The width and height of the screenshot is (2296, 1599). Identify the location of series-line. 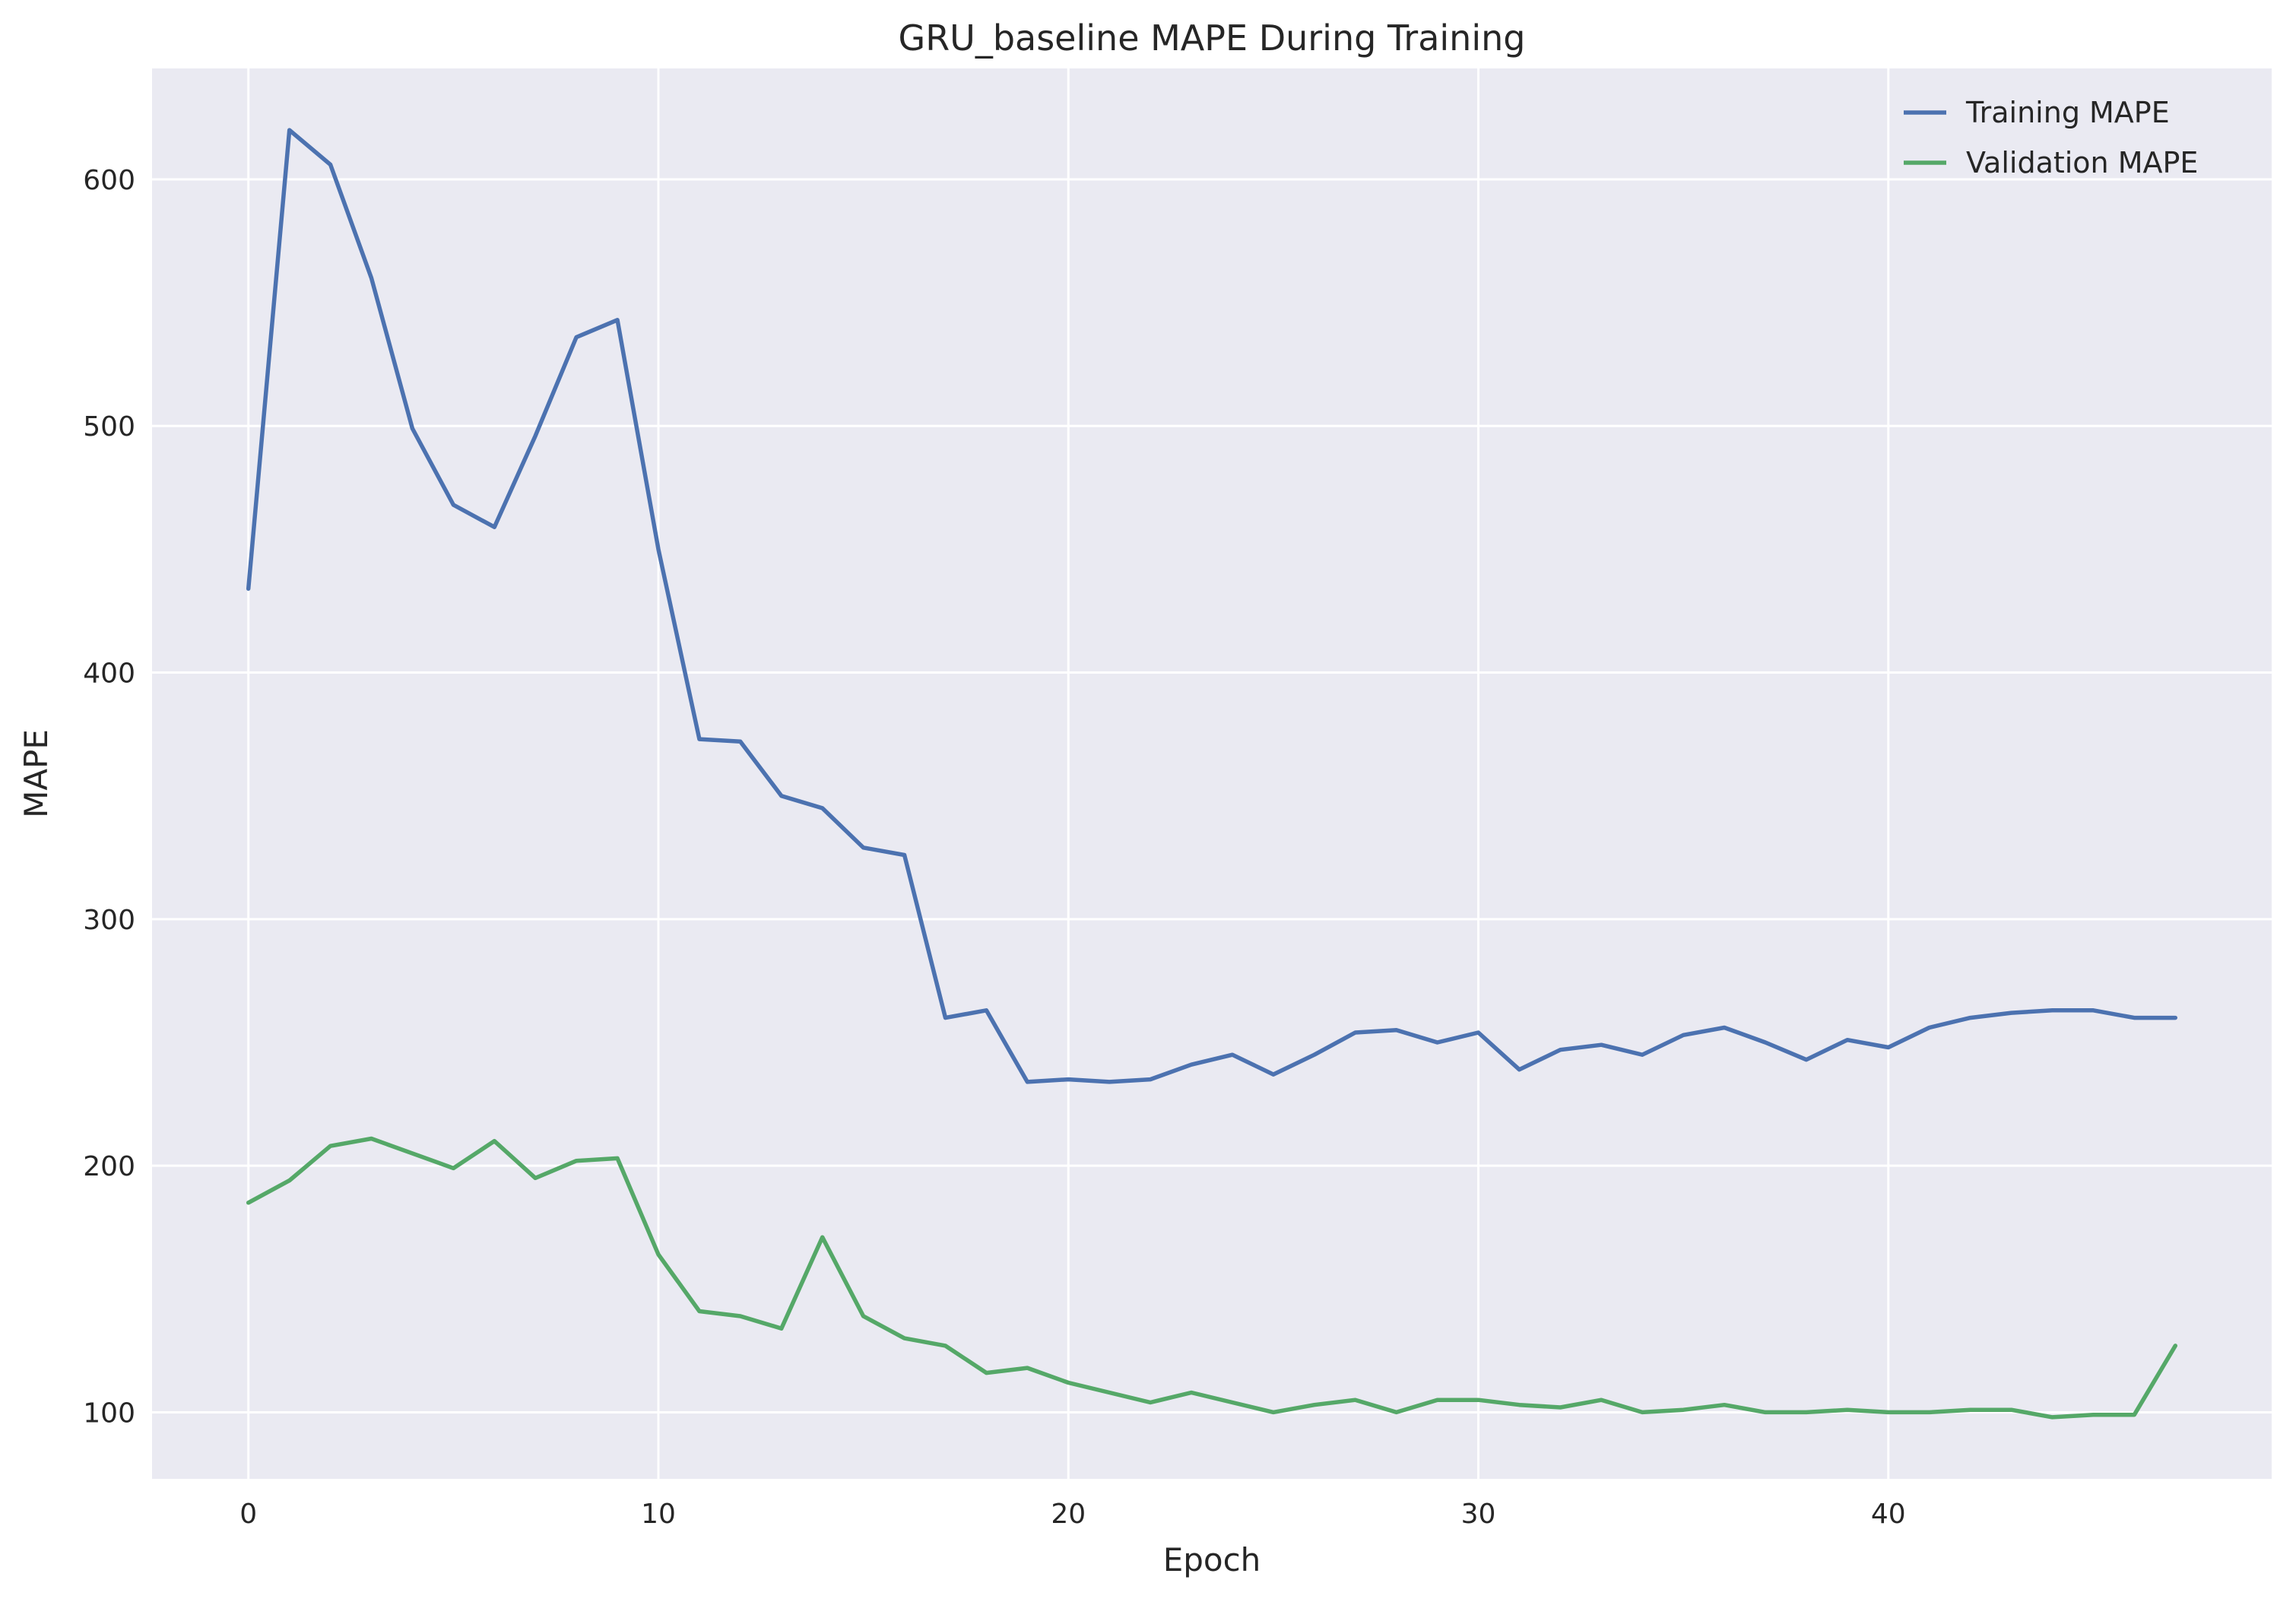
(1212, 1278).